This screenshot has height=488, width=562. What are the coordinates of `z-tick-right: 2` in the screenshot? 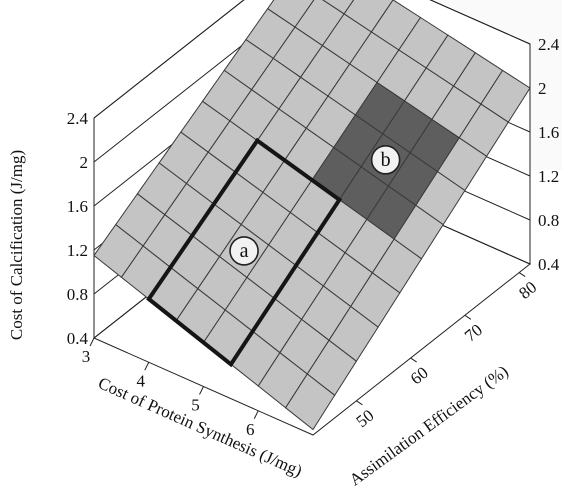 It's located at (542, 88).